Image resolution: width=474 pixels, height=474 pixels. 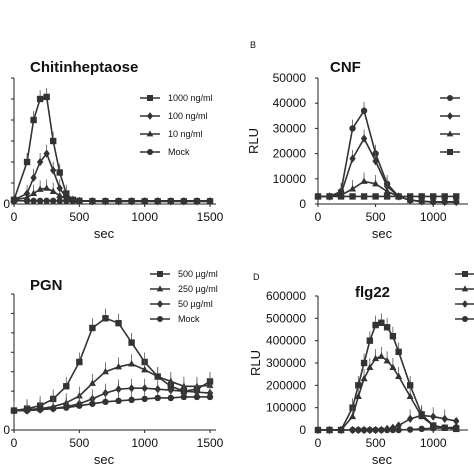 What do you see at coordinates (198, 274) in the screenshot?
I see `legend-label: 500 µg/ml` at bounding box center [198, 274].